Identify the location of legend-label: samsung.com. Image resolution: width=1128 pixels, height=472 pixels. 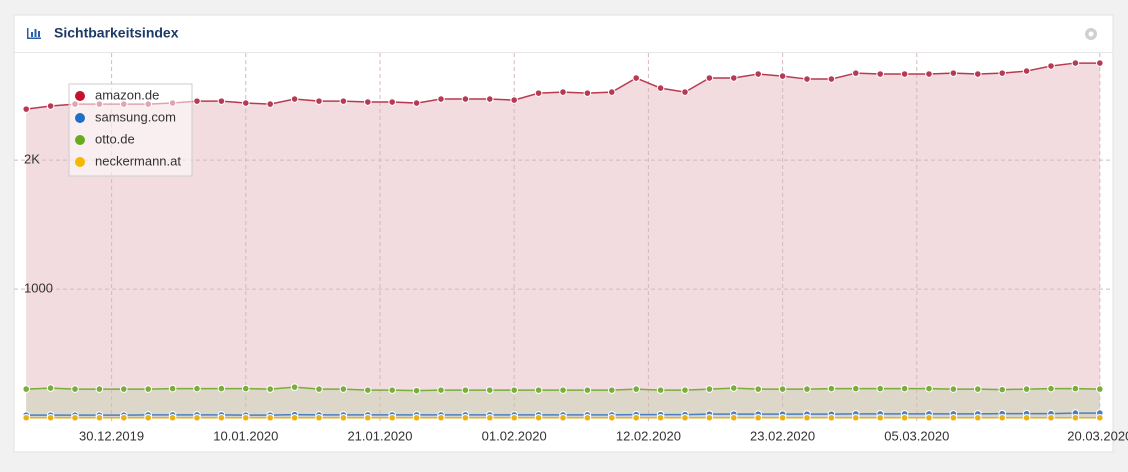
(135, 116).